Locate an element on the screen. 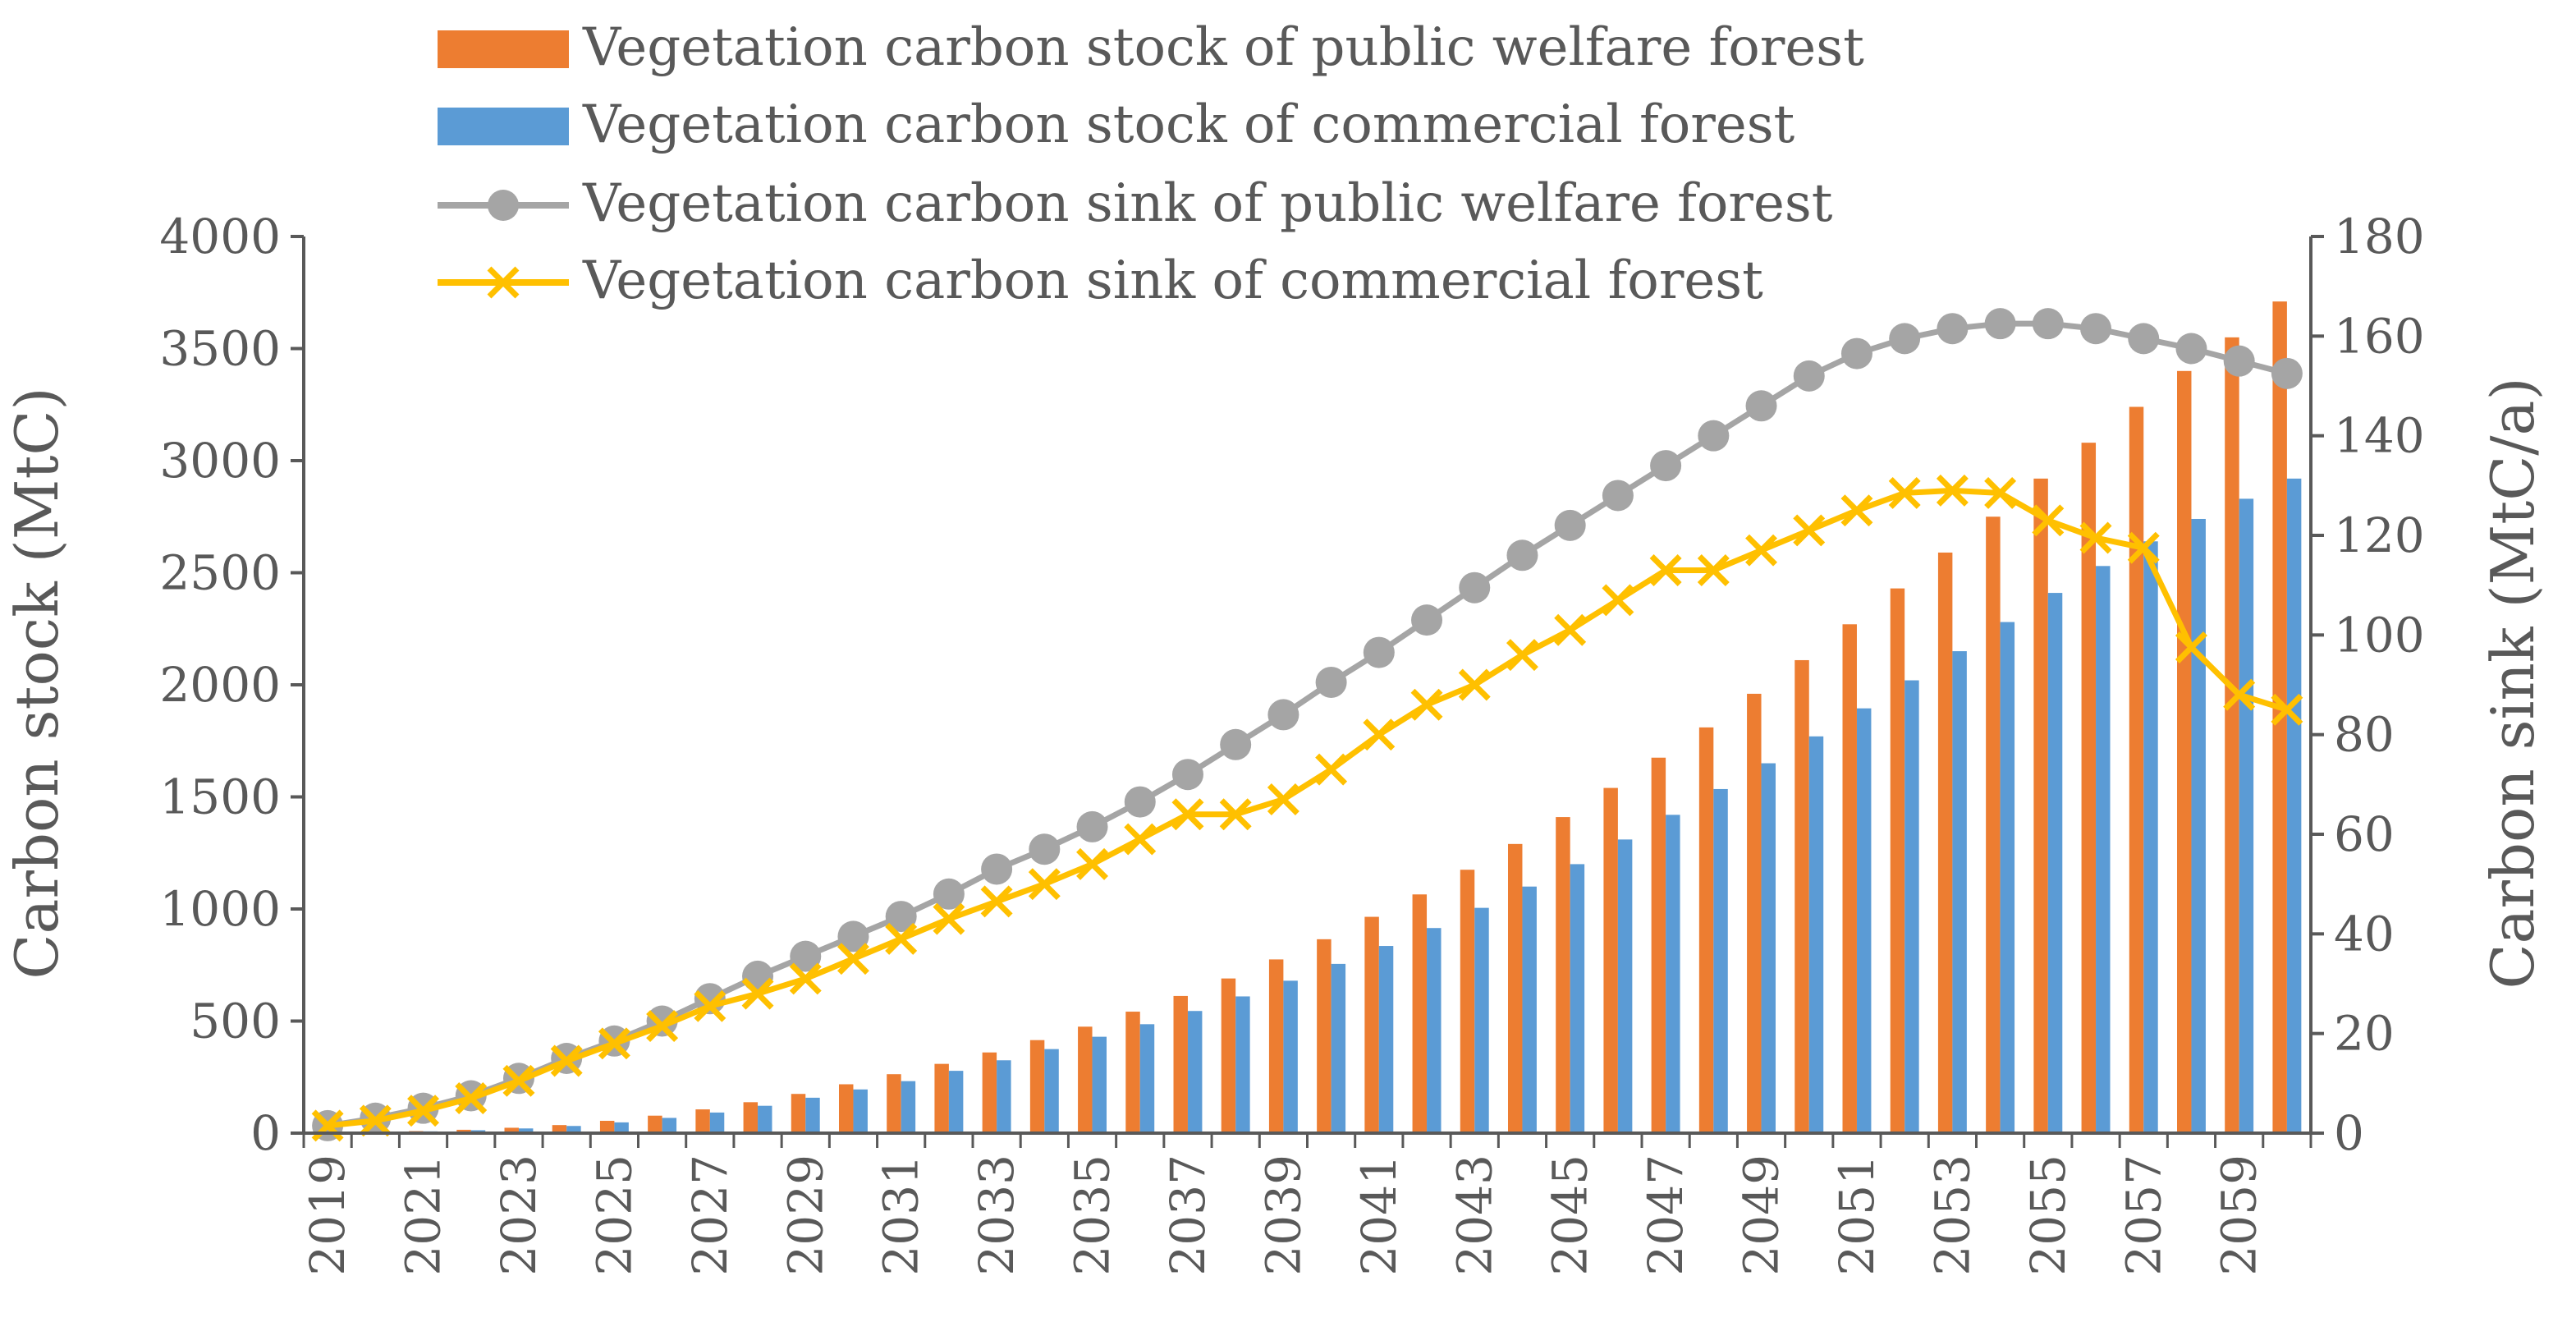 The height and width of the screenshot is (1322, 2576). x-axis-tick-label: 2059 is located at coordinates (2239, 1215).